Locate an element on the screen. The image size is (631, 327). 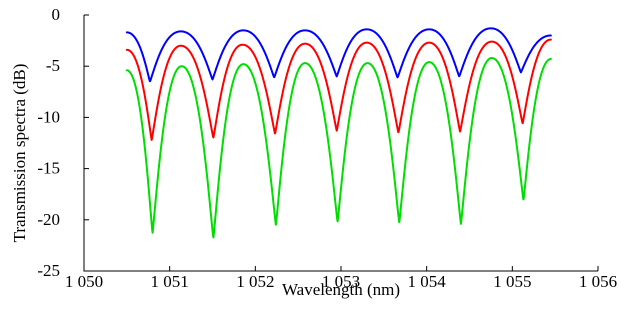
y-tick-label: -25 is located at coordinates (48, 270).